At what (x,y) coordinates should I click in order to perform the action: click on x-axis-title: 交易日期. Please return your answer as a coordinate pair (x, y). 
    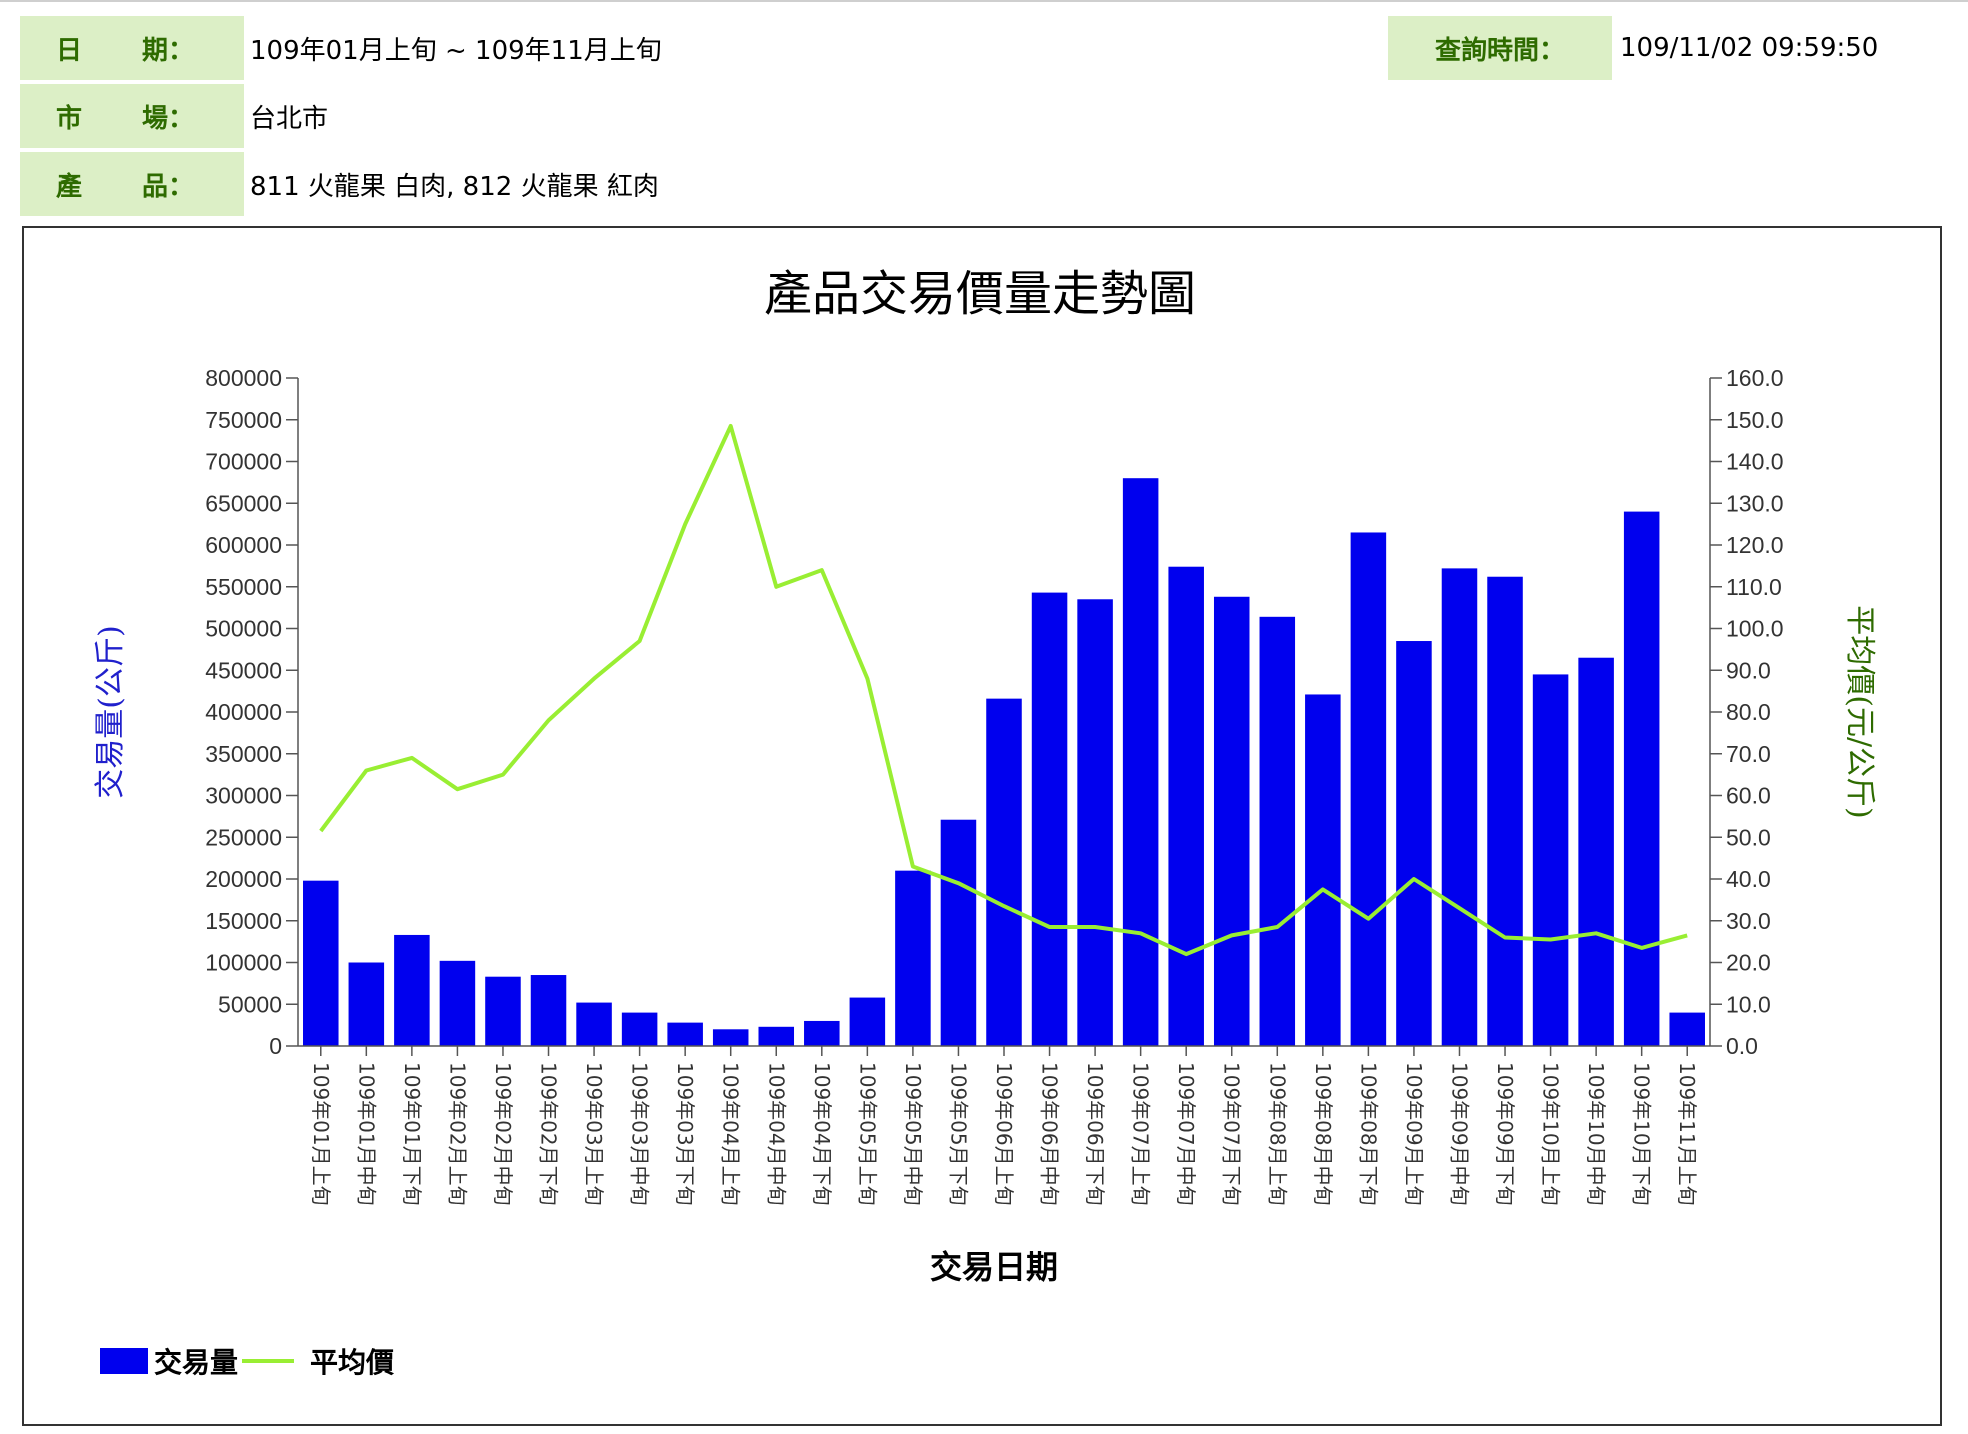
    Looking at the image, I should click on (994, 1267).